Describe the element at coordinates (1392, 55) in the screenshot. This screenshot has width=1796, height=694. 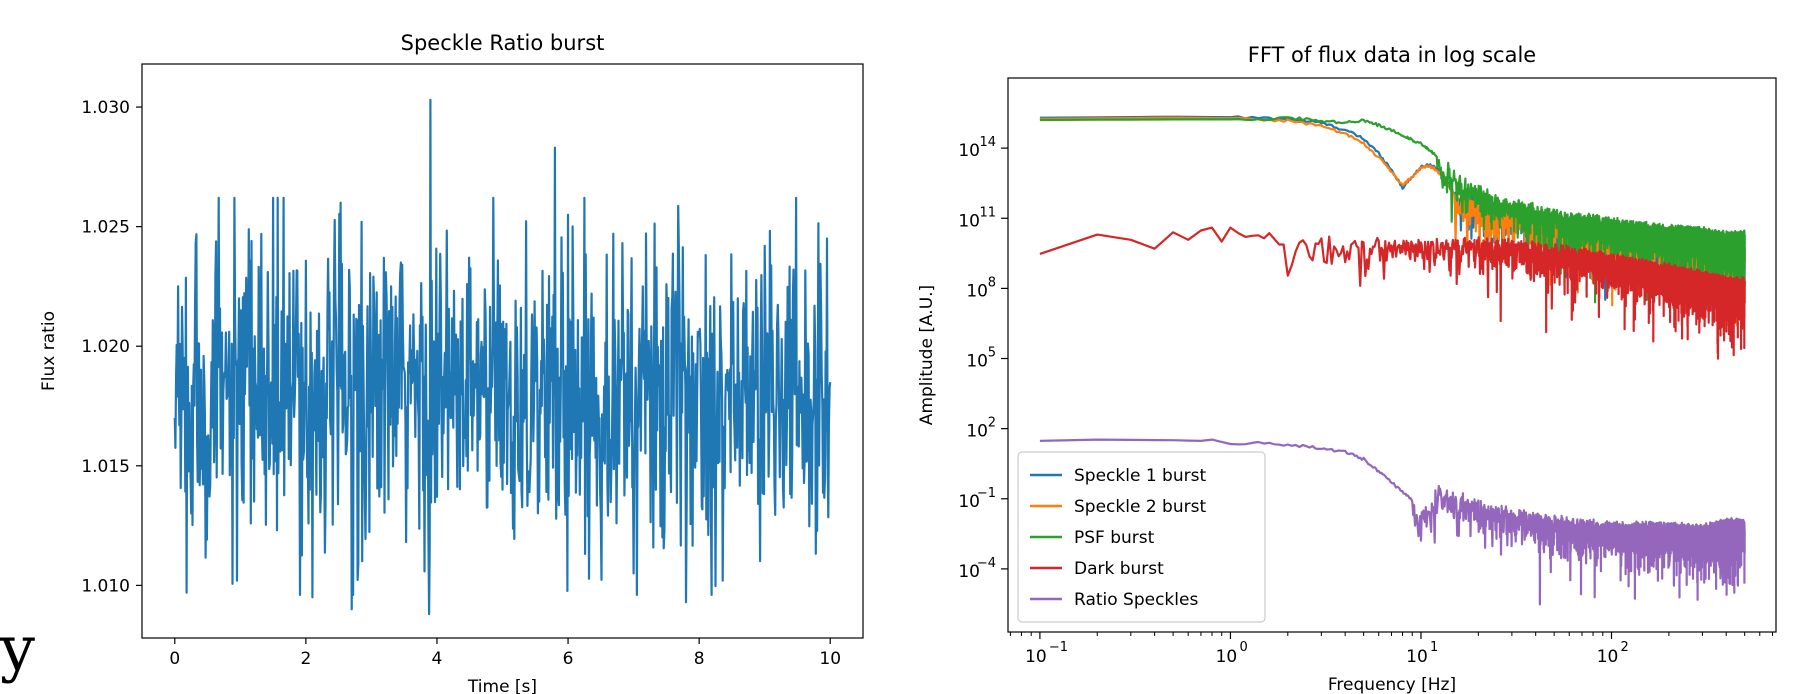
I see `chart-title: FFT of flux data in log scale` at that location.